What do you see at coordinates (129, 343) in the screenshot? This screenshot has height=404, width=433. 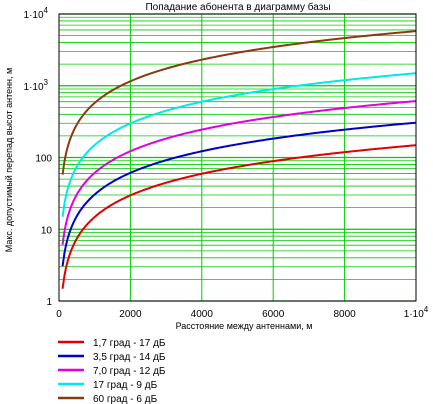 I see `legend-label: 1,7 град - 17 дБ` at bounding box center [129, 343].